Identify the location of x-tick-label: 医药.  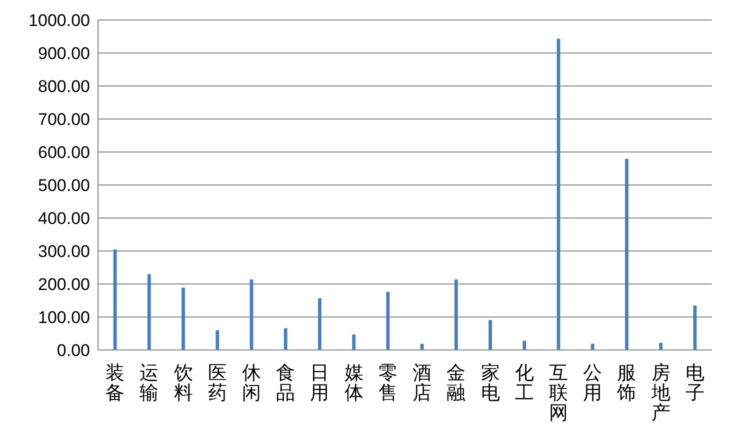
(217, 383).